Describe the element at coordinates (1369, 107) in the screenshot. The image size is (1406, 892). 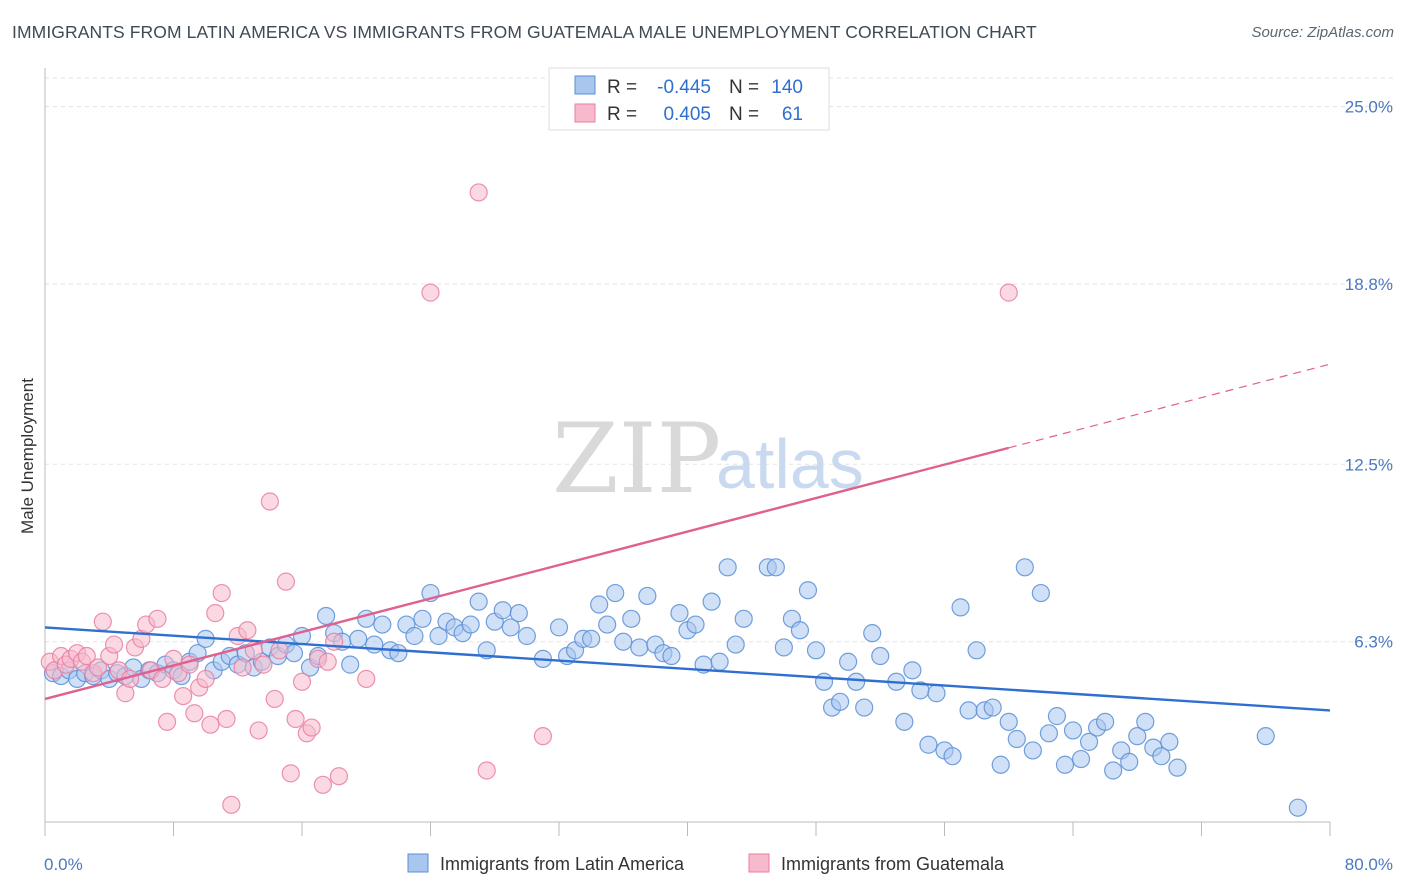
I see `y-tick-label: 25.0%` at that location.